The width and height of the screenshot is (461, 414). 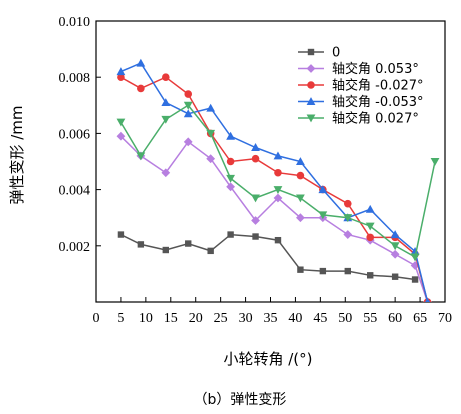 I want to click on legend-entry: 轴交角 -0.053°, so click(x=361, y=102).